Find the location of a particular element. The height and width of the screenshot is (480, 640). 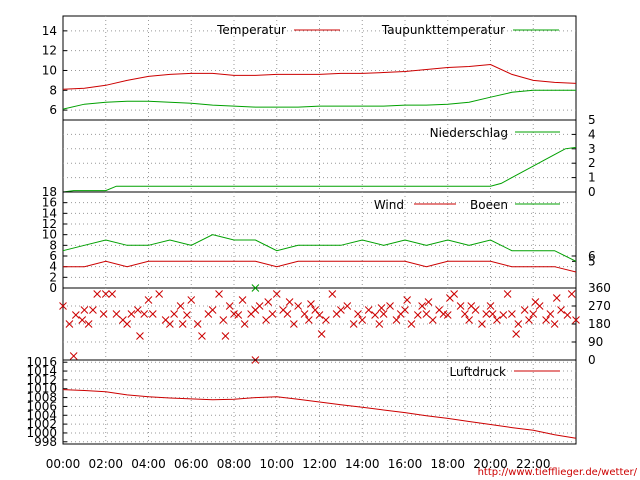

y-tick-label-right: 0 is located at coordinates (592, 360).